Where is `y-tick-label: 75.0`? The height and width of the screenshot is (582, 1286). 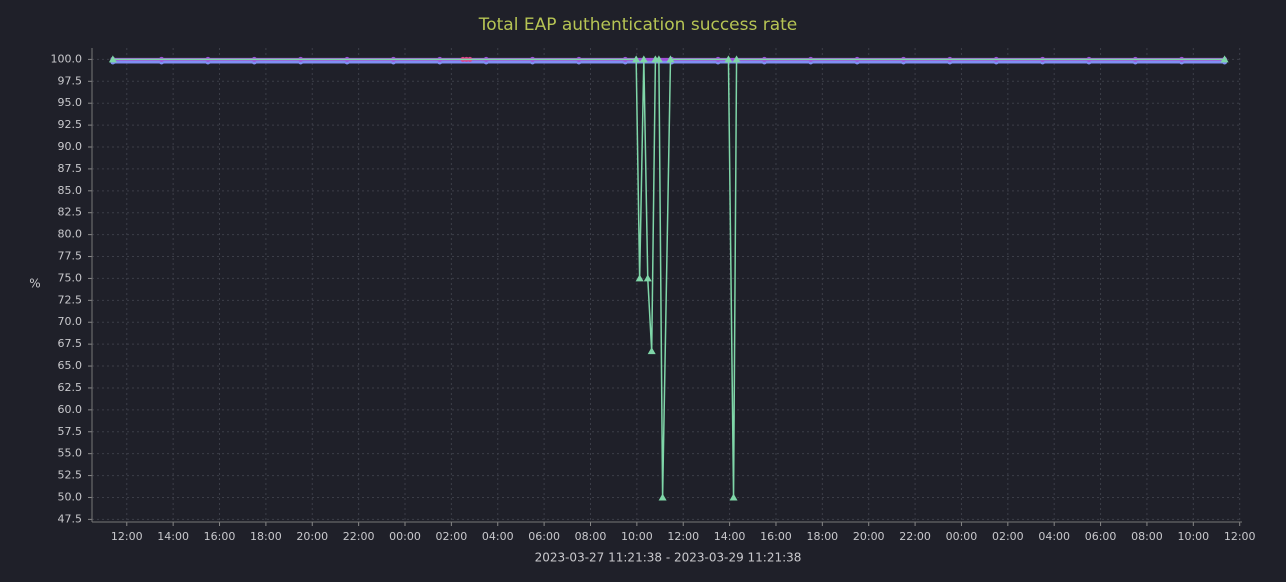 y-tick-label: 75.0 is located at coordinates (70, 277).